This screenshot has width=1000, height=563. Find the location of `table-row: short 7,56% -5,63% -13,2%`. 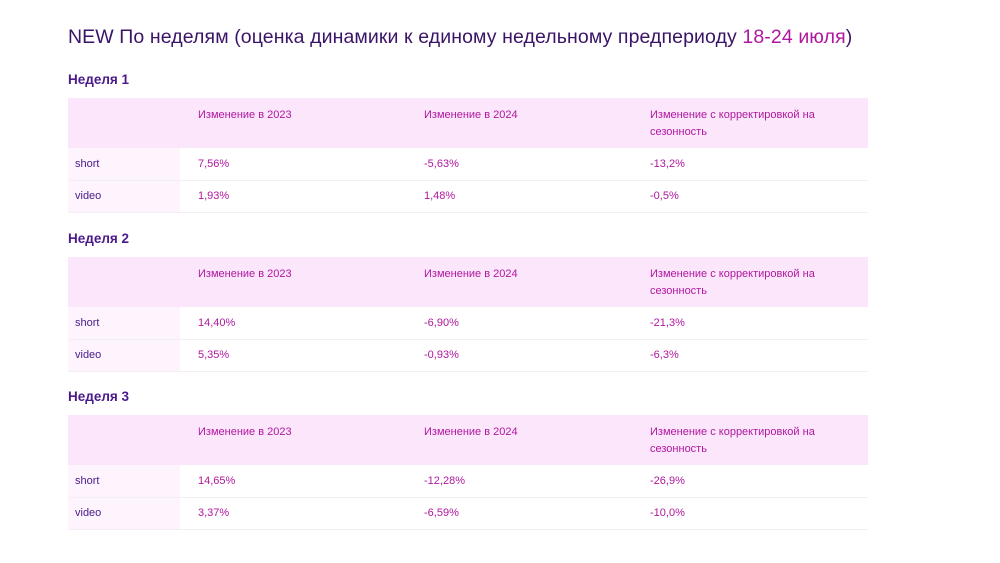

table-row: short 7,56% -5,63% -13,2% is located at coordinates (468, 164).